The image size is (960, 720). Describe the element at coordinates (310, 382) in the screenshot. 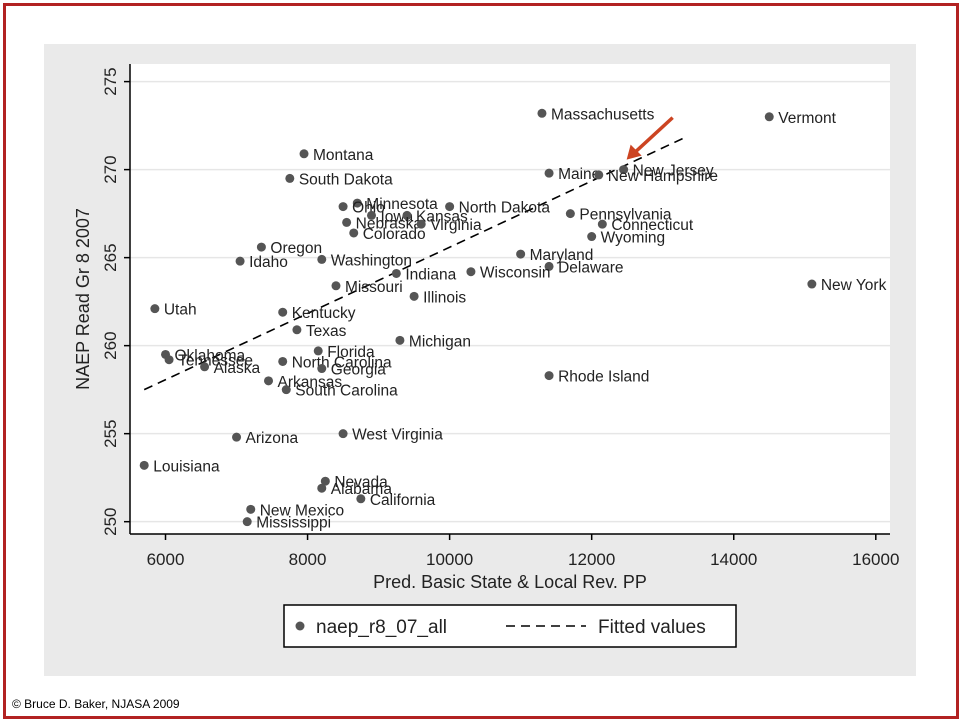

I see `point-label: Arkansas` at that location.